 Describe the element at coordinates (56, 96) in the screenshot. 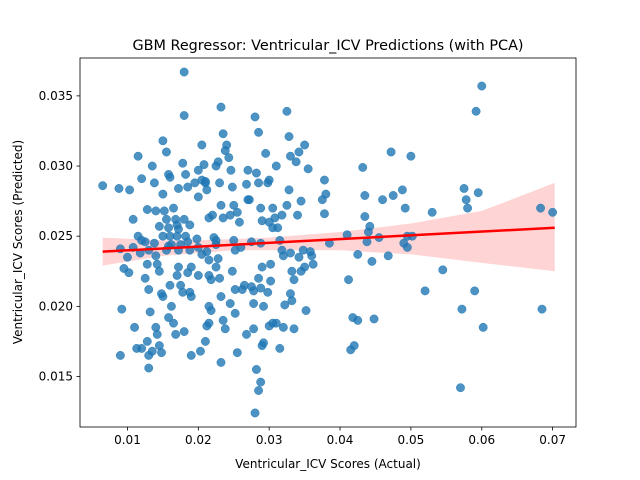

I see `y-tick-label: 0.035` at that location.